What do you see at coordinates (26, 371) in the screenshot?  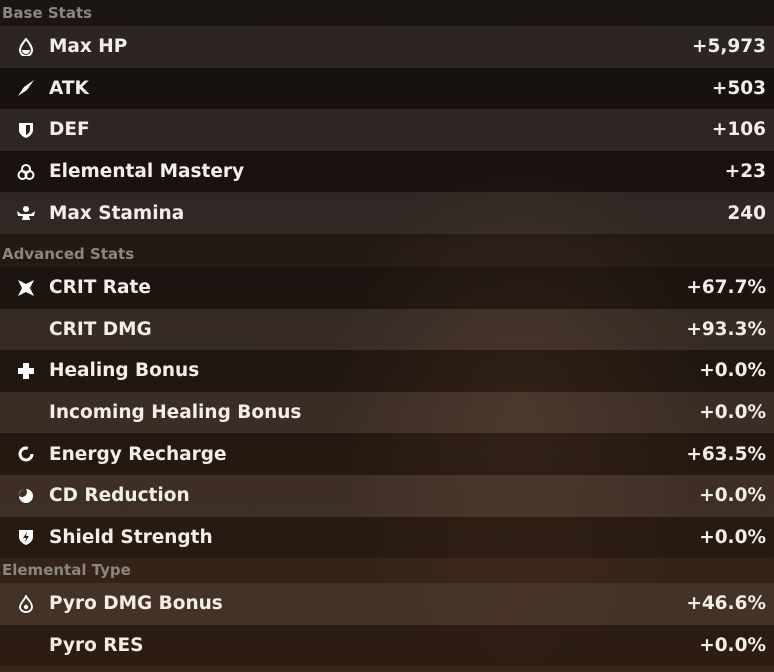 I see `cross-icon` at bounding box center [26, 371].